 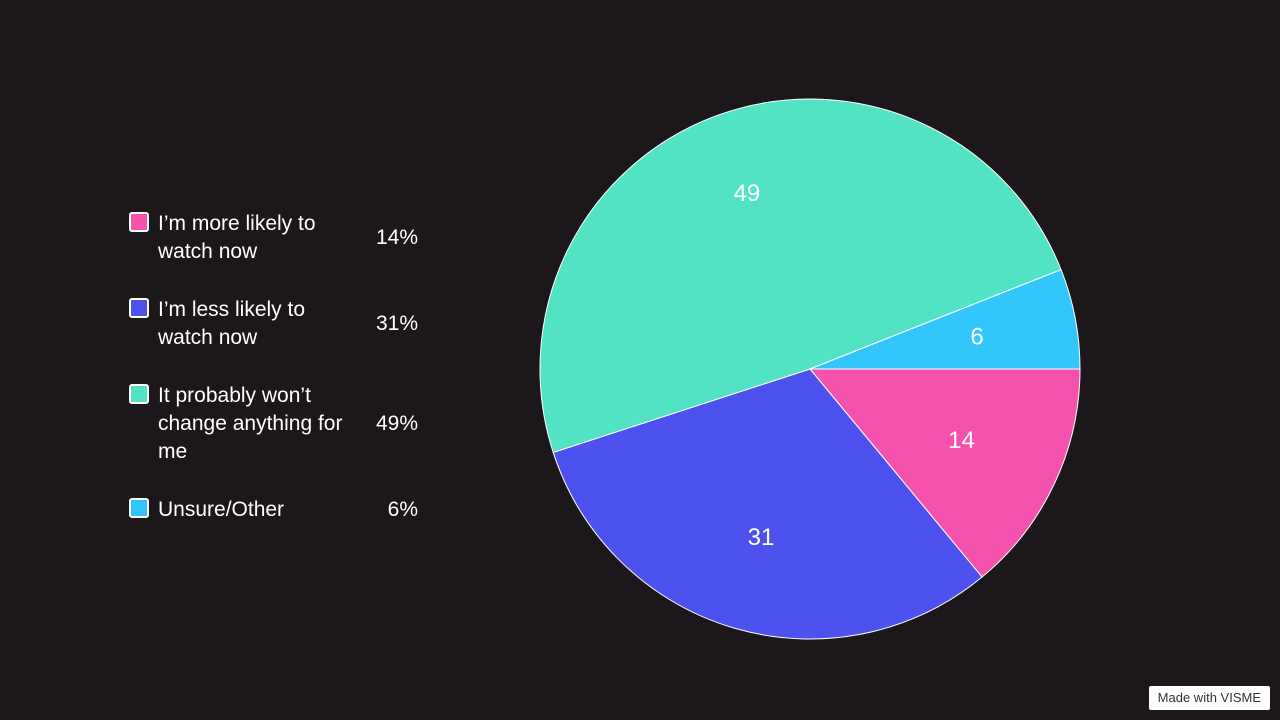 What do you see at coordinates (396, 423) in the screenshot?
I see `legend-percent: 49%` at bounding box center [396, 423].